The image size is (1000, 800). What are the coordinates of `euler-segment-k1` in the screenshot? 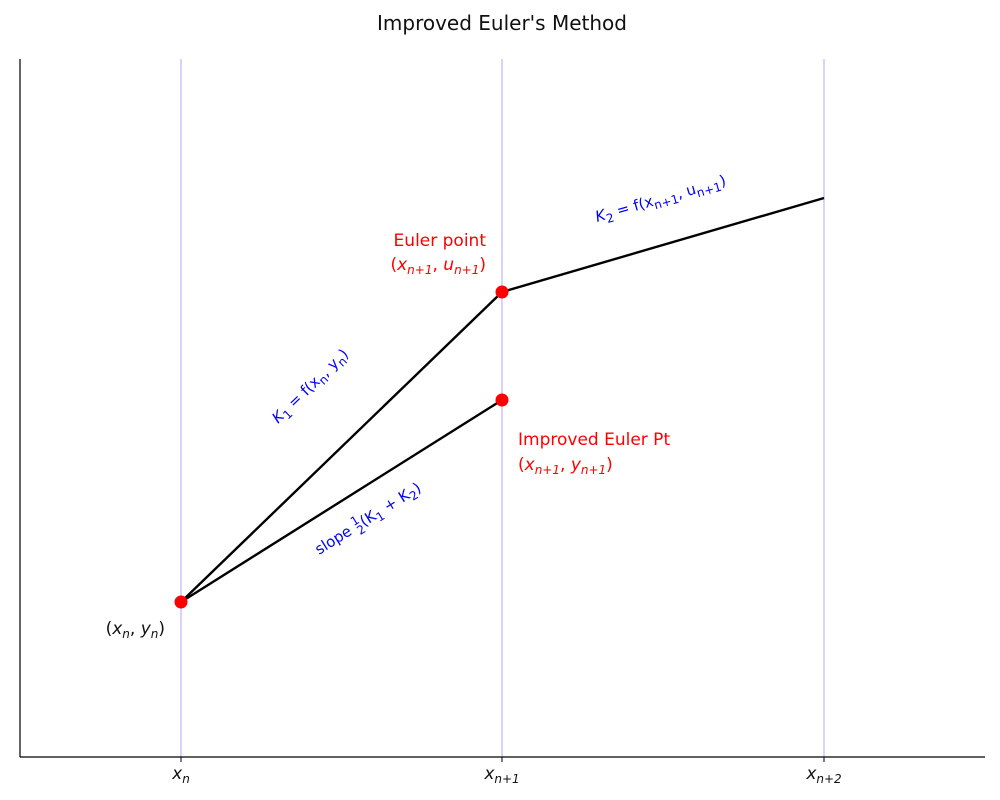 It's located at (341, 447).